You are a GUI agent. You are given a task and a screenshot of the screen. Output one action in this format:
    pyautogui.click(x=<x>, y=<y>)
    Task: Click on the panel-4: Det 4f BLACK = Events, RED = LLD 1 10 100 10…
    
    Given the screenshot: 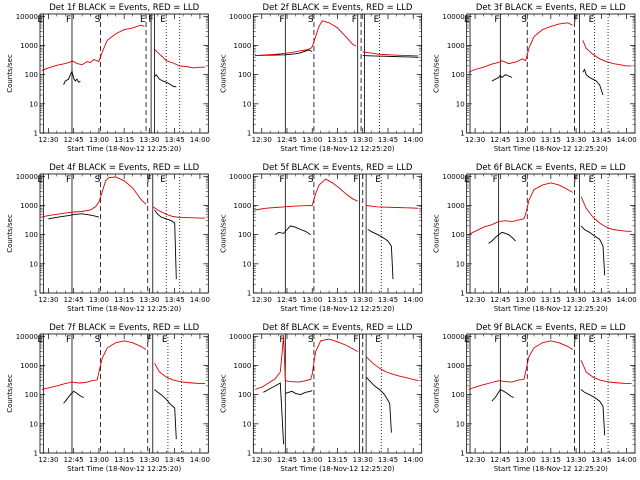 What is the action you would take?
    pyautogui.click(x=108, y=238)
    